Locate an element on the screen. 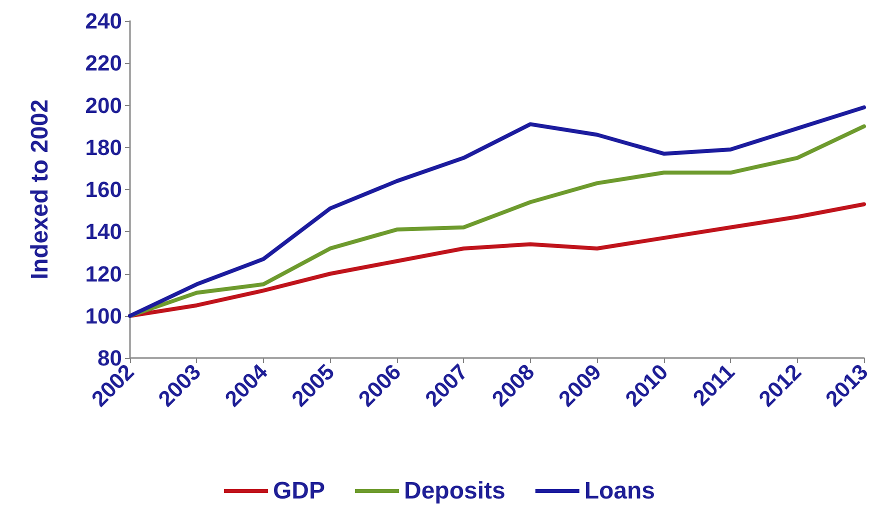 The image size is (879, 510). legend-label: Loans is located at coordinates (620, 491).